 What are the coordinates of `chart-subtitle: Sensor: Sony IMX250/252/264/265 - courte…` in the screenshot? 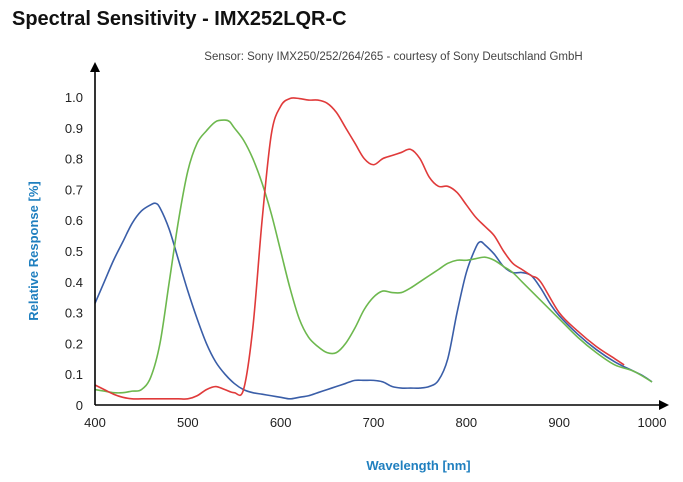 It's located at (393, 57).